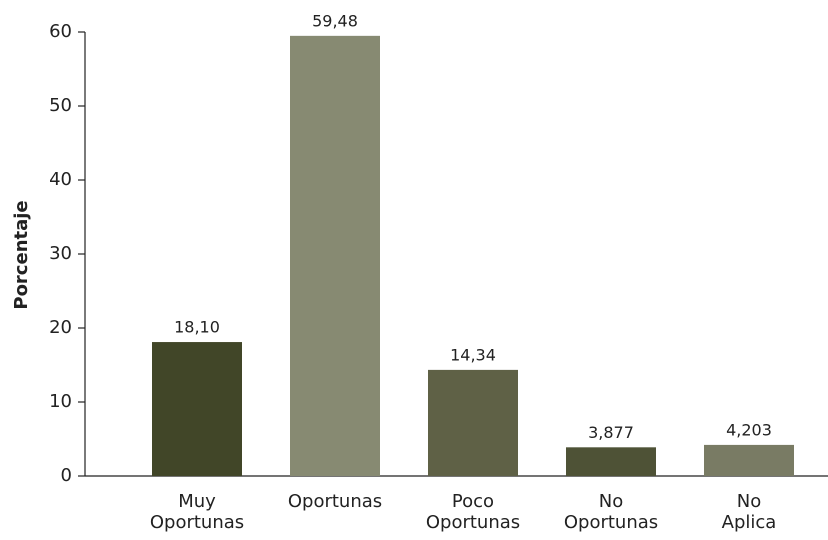  I want to click on value-label: 4,203, so click(749, 429).